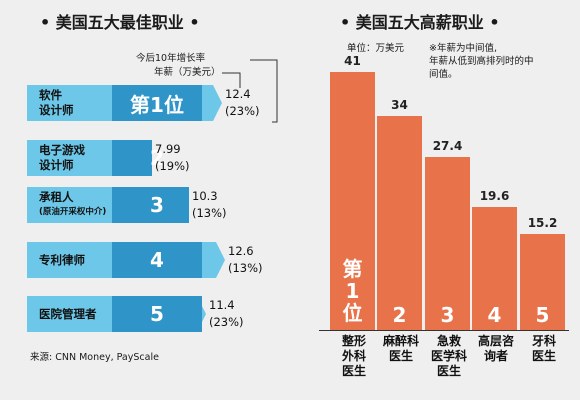 This screenshot has height=400, width=580. What do you see at coordinates (168, 149) in the screenshot?
I see `salary-value: 7.99` at bounding box center [168, 149].